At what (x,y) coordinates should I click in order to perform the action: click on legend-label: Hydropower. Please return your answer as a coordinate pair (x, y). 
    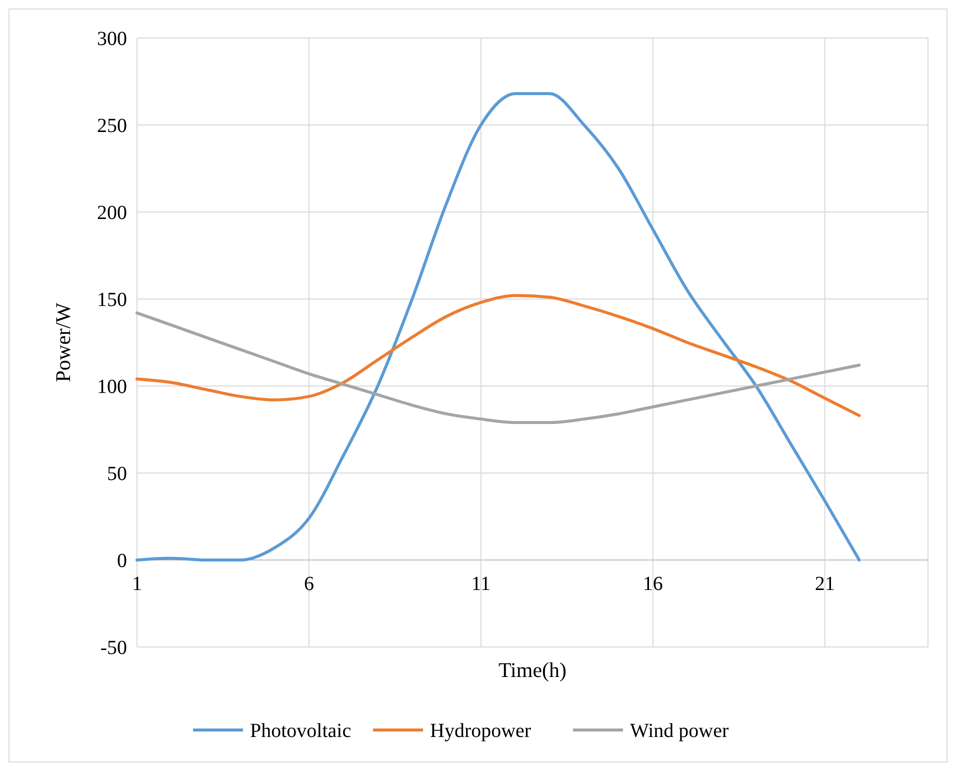
    Looking at the image, I should click on (481, 731).